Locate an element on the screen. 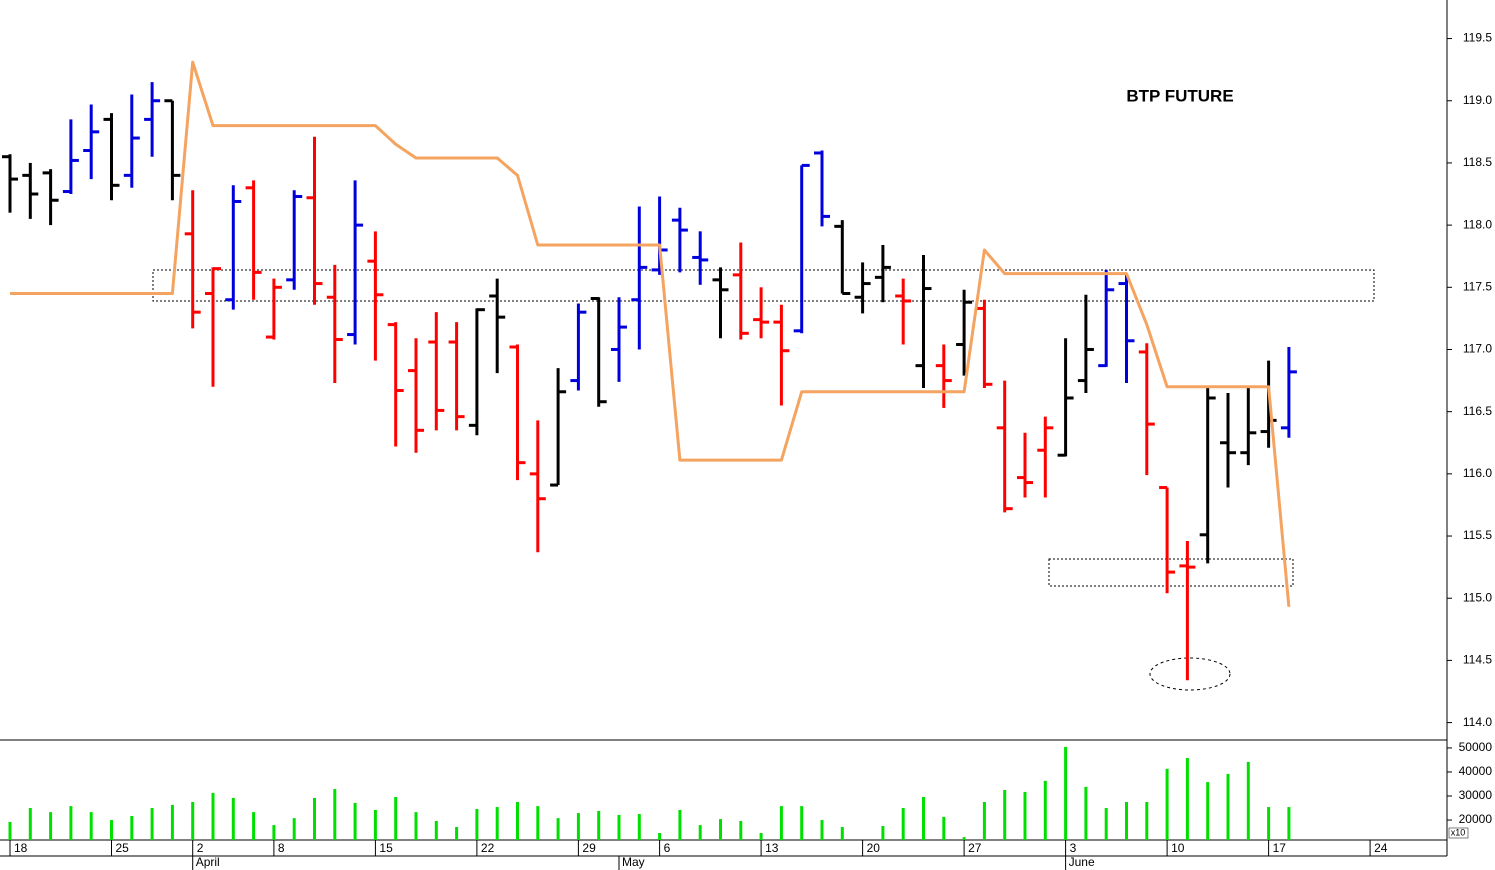 This screenshot has width=1495, height=870. x-tick-label: 3 is located at coordinates (1073, 848).